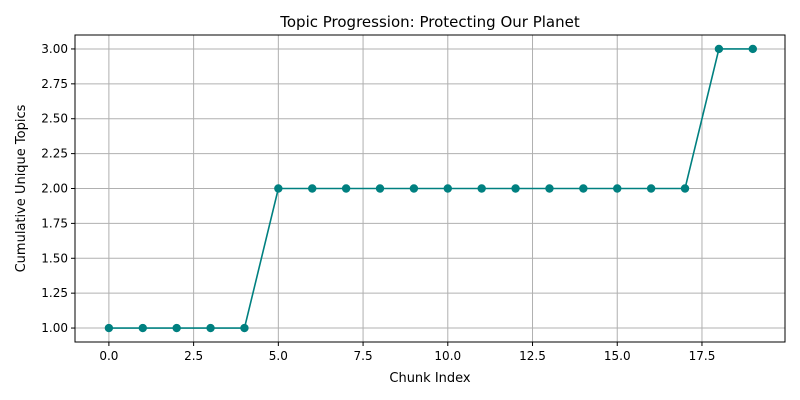  Describe the element at coordinates (54, 293) in the screenshot. I see `y-tick-label: 1.25` at that location.